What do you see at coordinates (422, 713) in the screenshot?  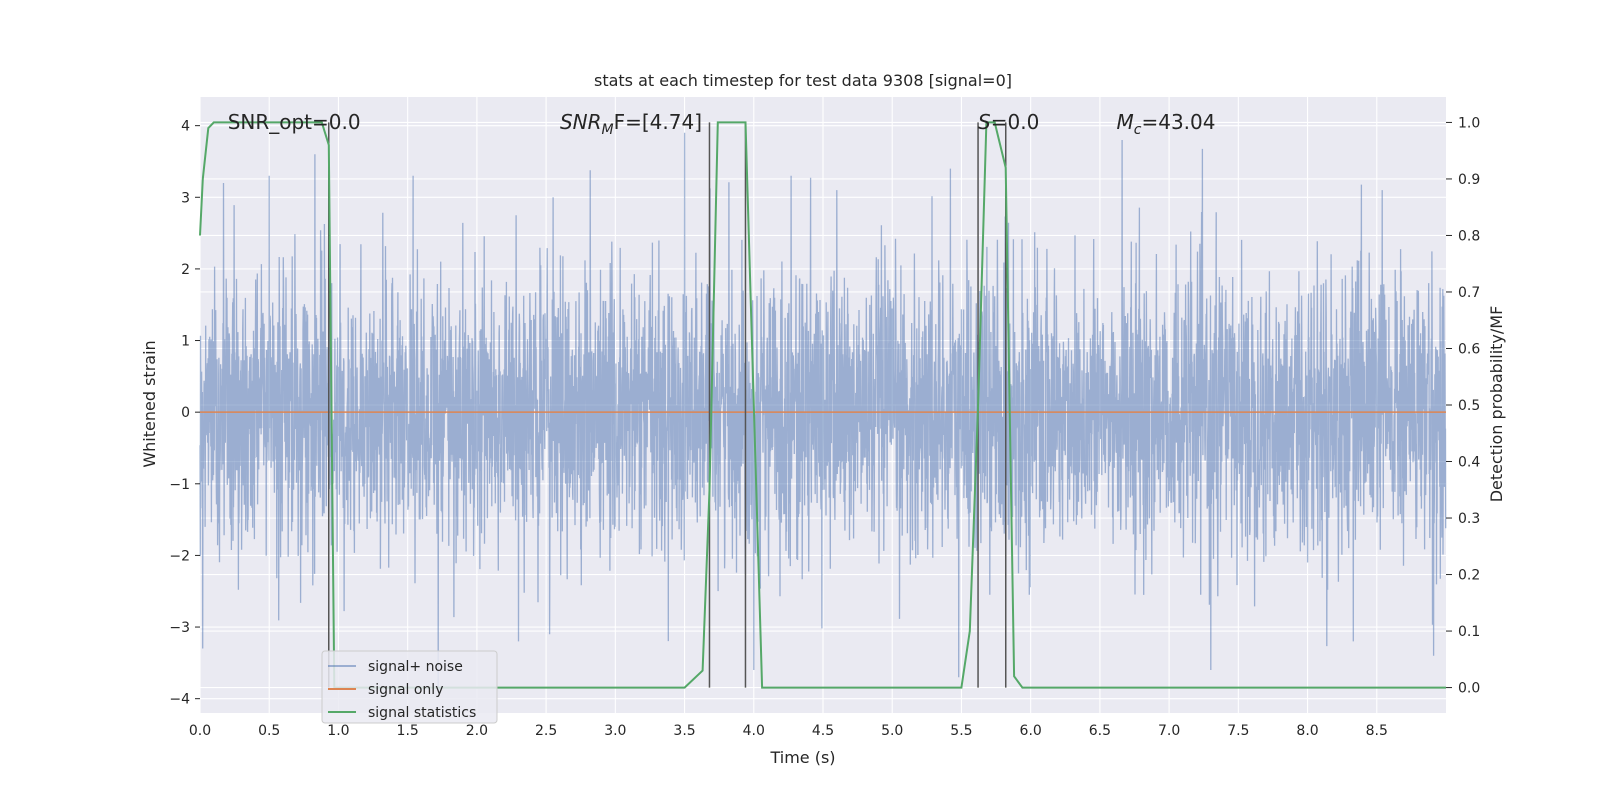 I see `legend-entry: signal statistics` at bounding box center [422, 713].